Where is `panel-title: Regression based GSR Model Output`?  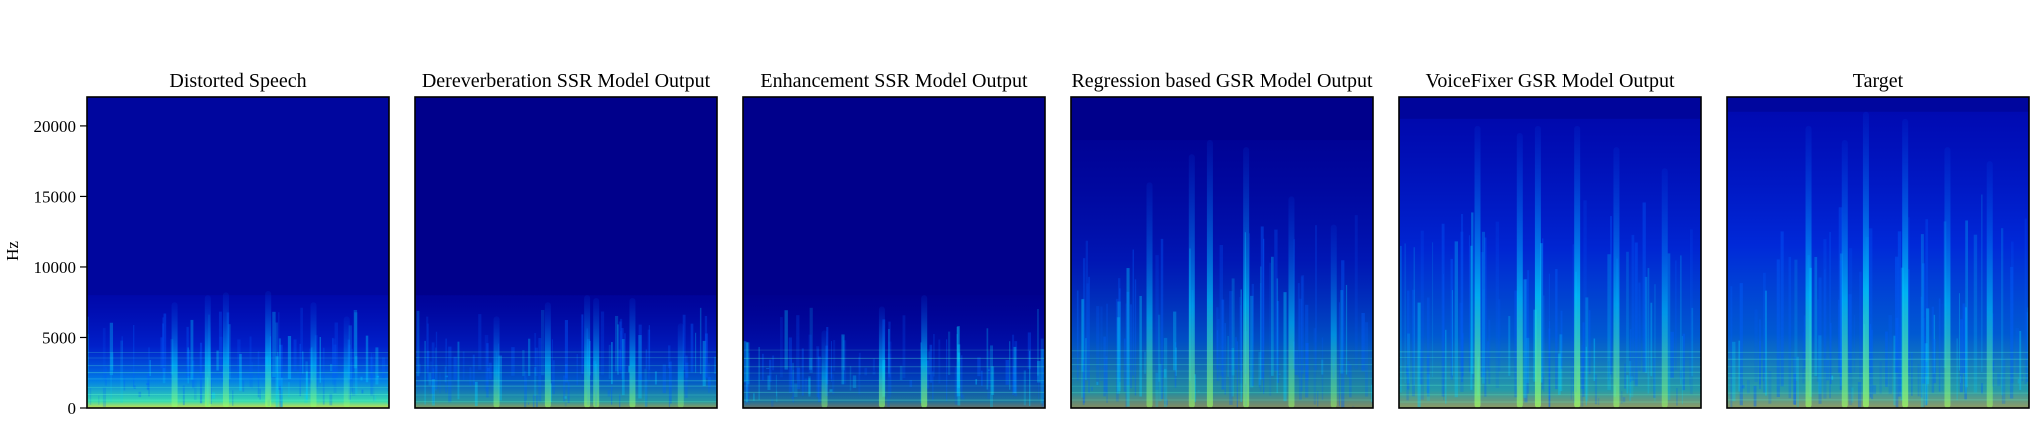 panel-title: Regression based GSR Model Output is located at coordinates (1222, 81).